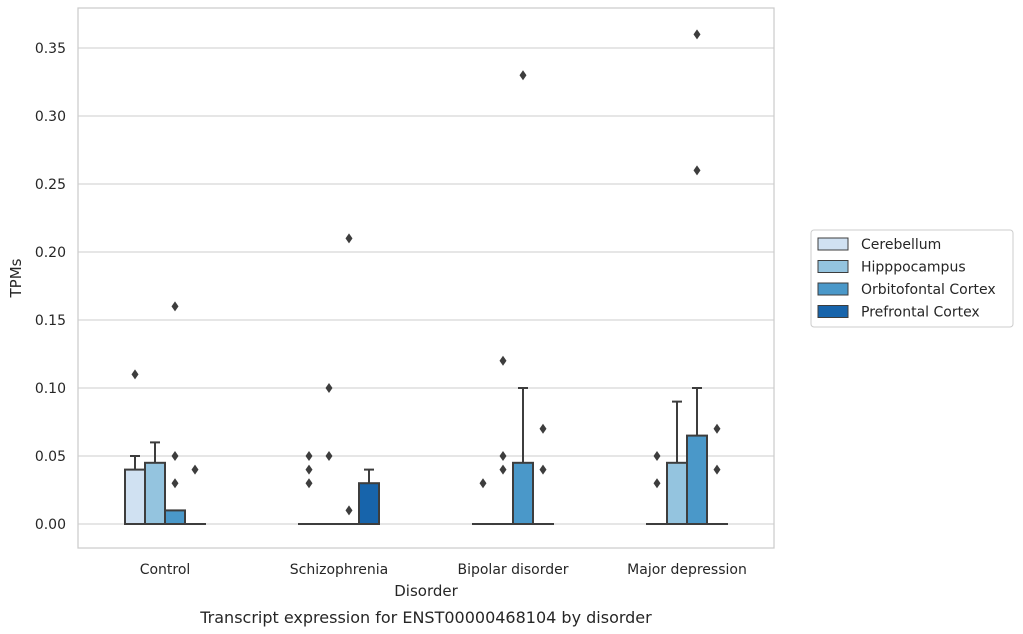  Describe the element at coordinates (50, 49) in the screenshot. I see `y-tick-label: 0.35` at that location.